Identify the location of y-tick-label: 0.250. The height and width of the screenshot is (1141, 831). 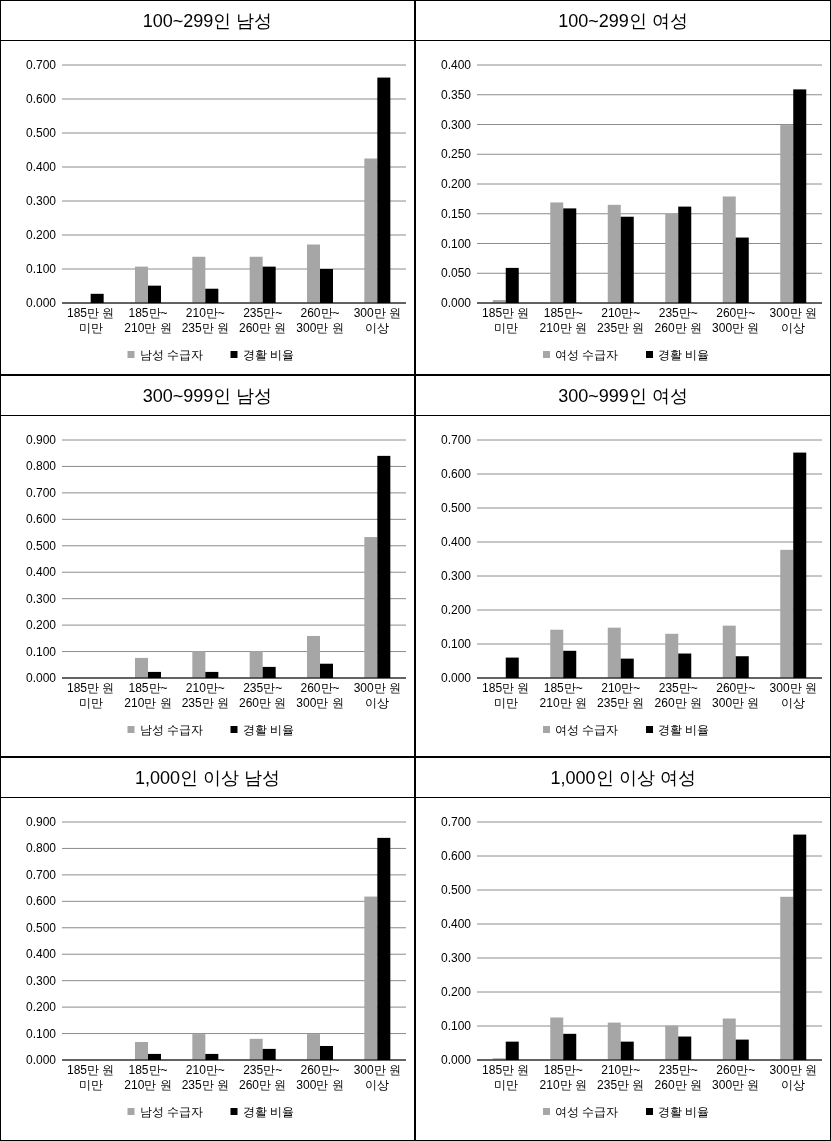
(456, 154).